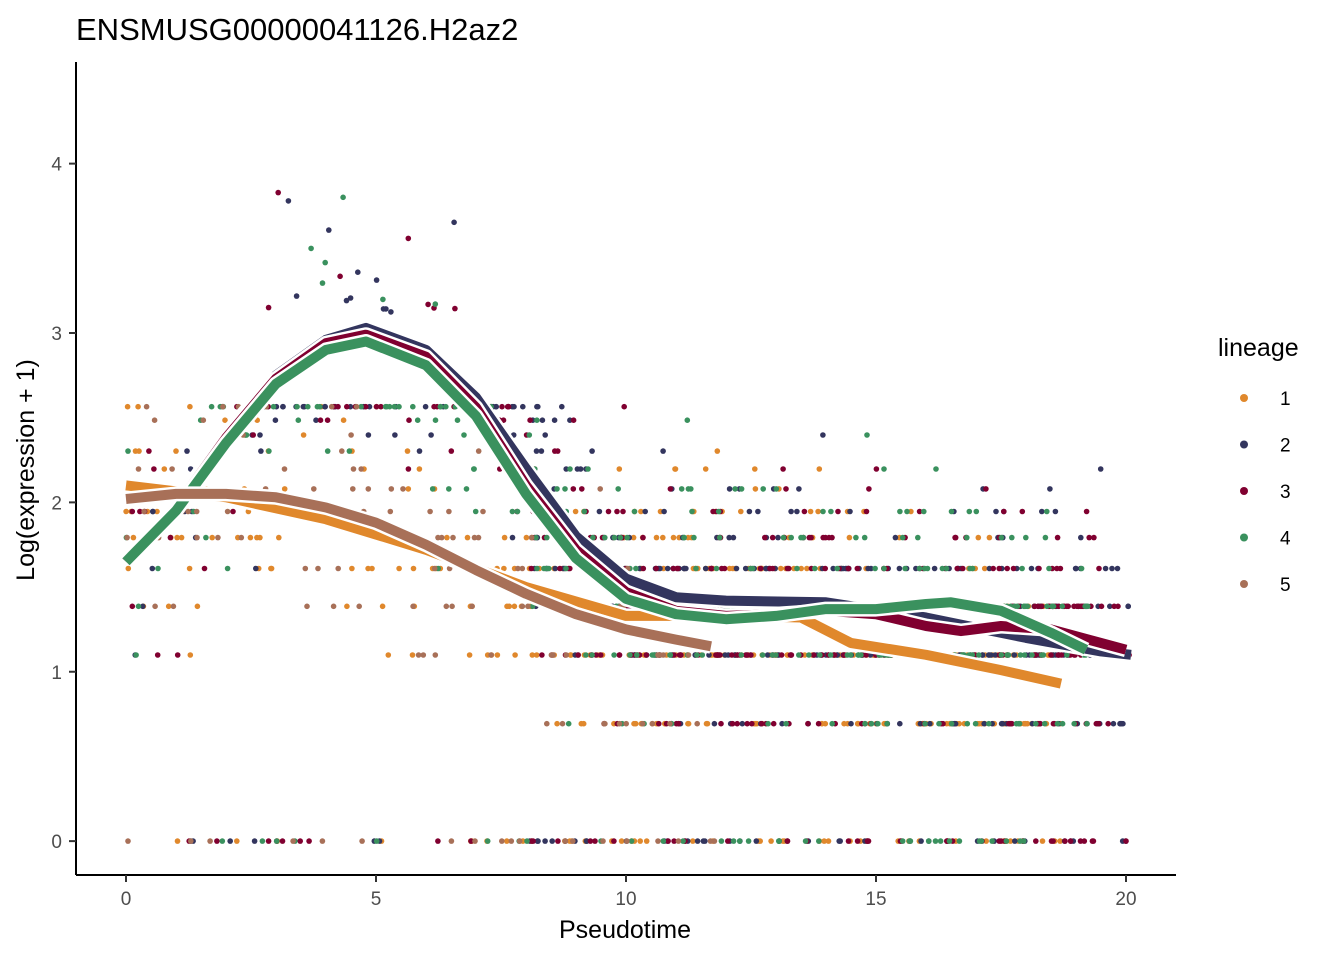 This screenshot has height=960, width=1344. I want to click on legend: 1 2 3 4 5, so click(1265, 492).